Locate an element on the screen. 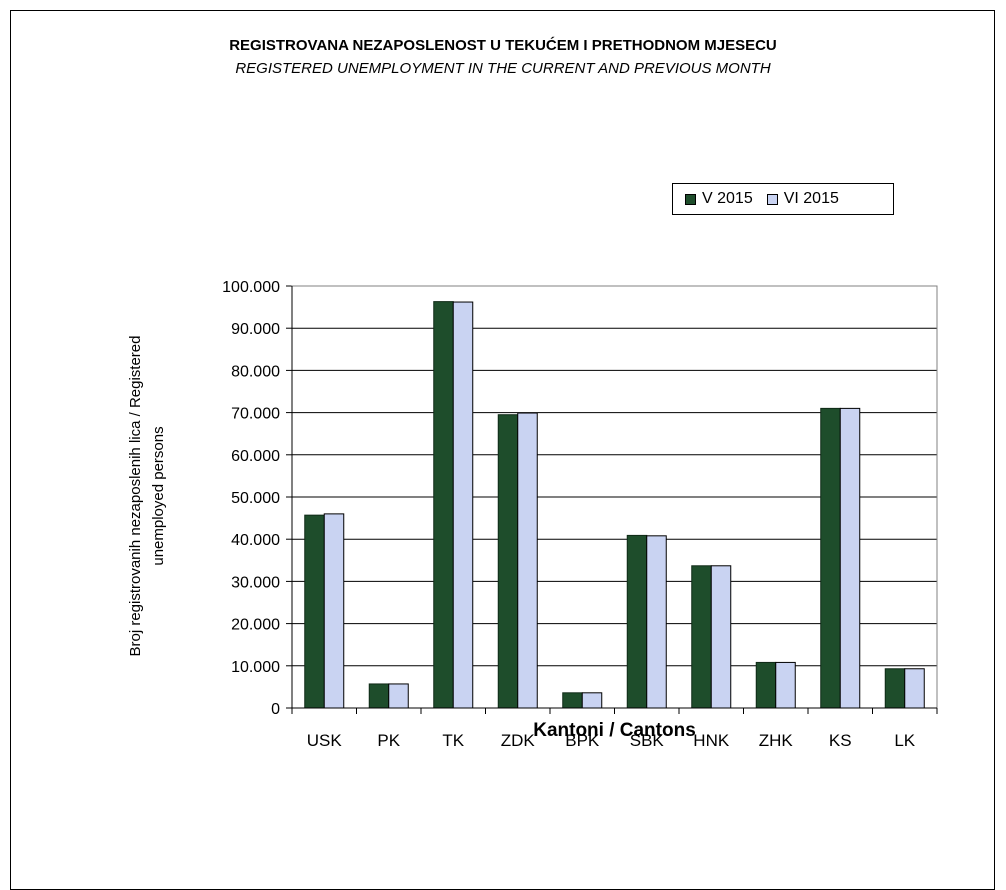 This screenshot has width=1006, height=890. y-tick-label: 20.000 is located at coordinates (255, 625).